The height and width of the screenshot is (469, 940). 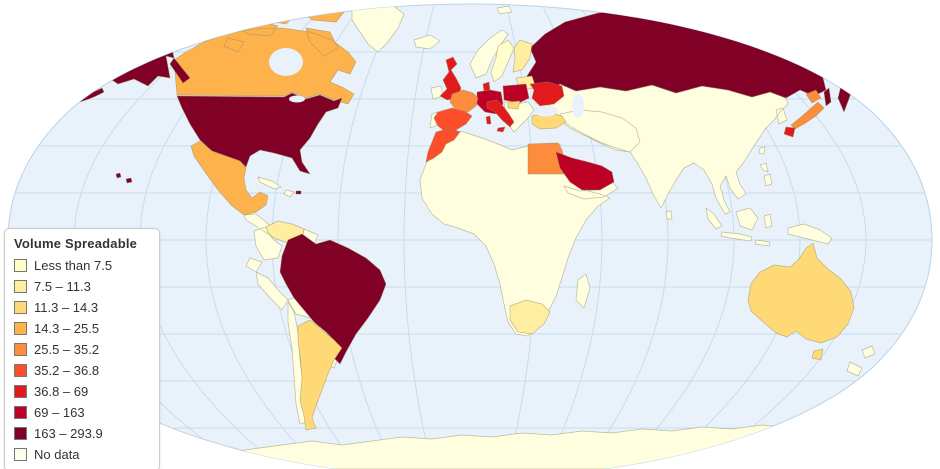 I want to click on legend-item-label: 163 – 293.9, so click(x=68, y=433).